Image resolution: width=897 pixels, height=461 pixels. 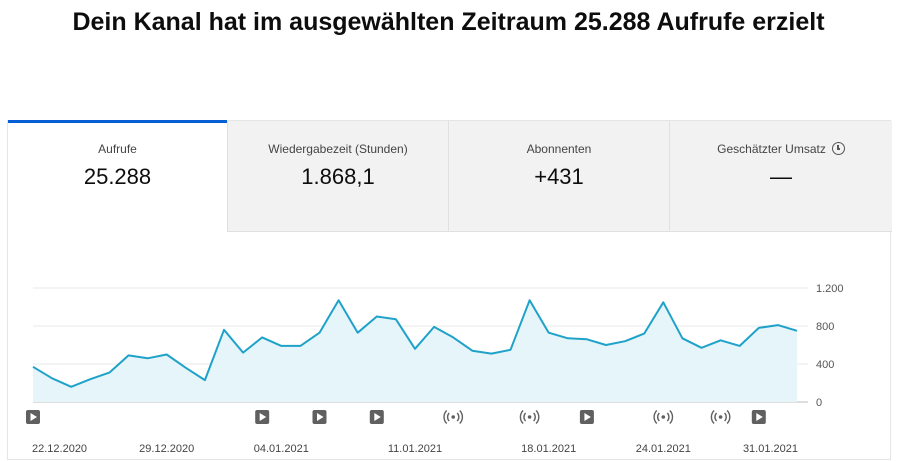 I want to click on x-tick-label: 04.01.2021, so click(x=281, y=449).